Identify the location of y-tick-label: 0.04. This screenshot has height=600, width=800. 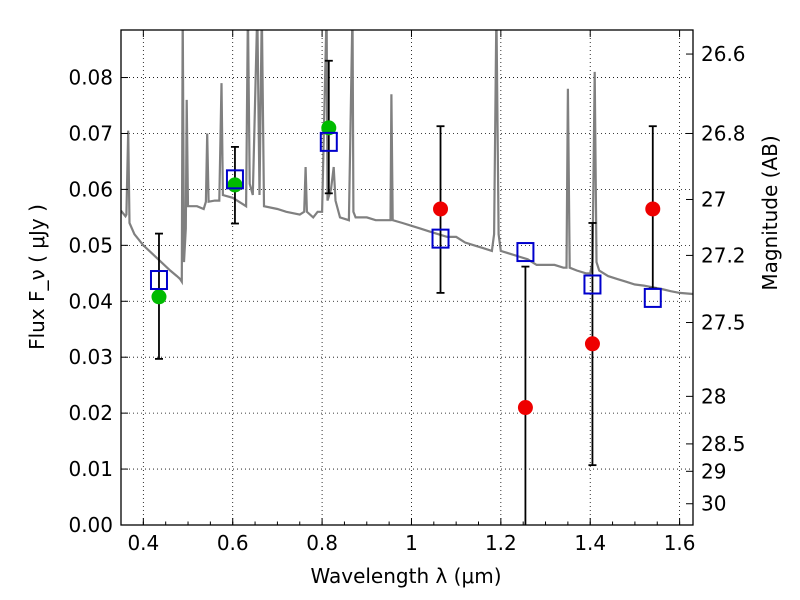
(90, 301).